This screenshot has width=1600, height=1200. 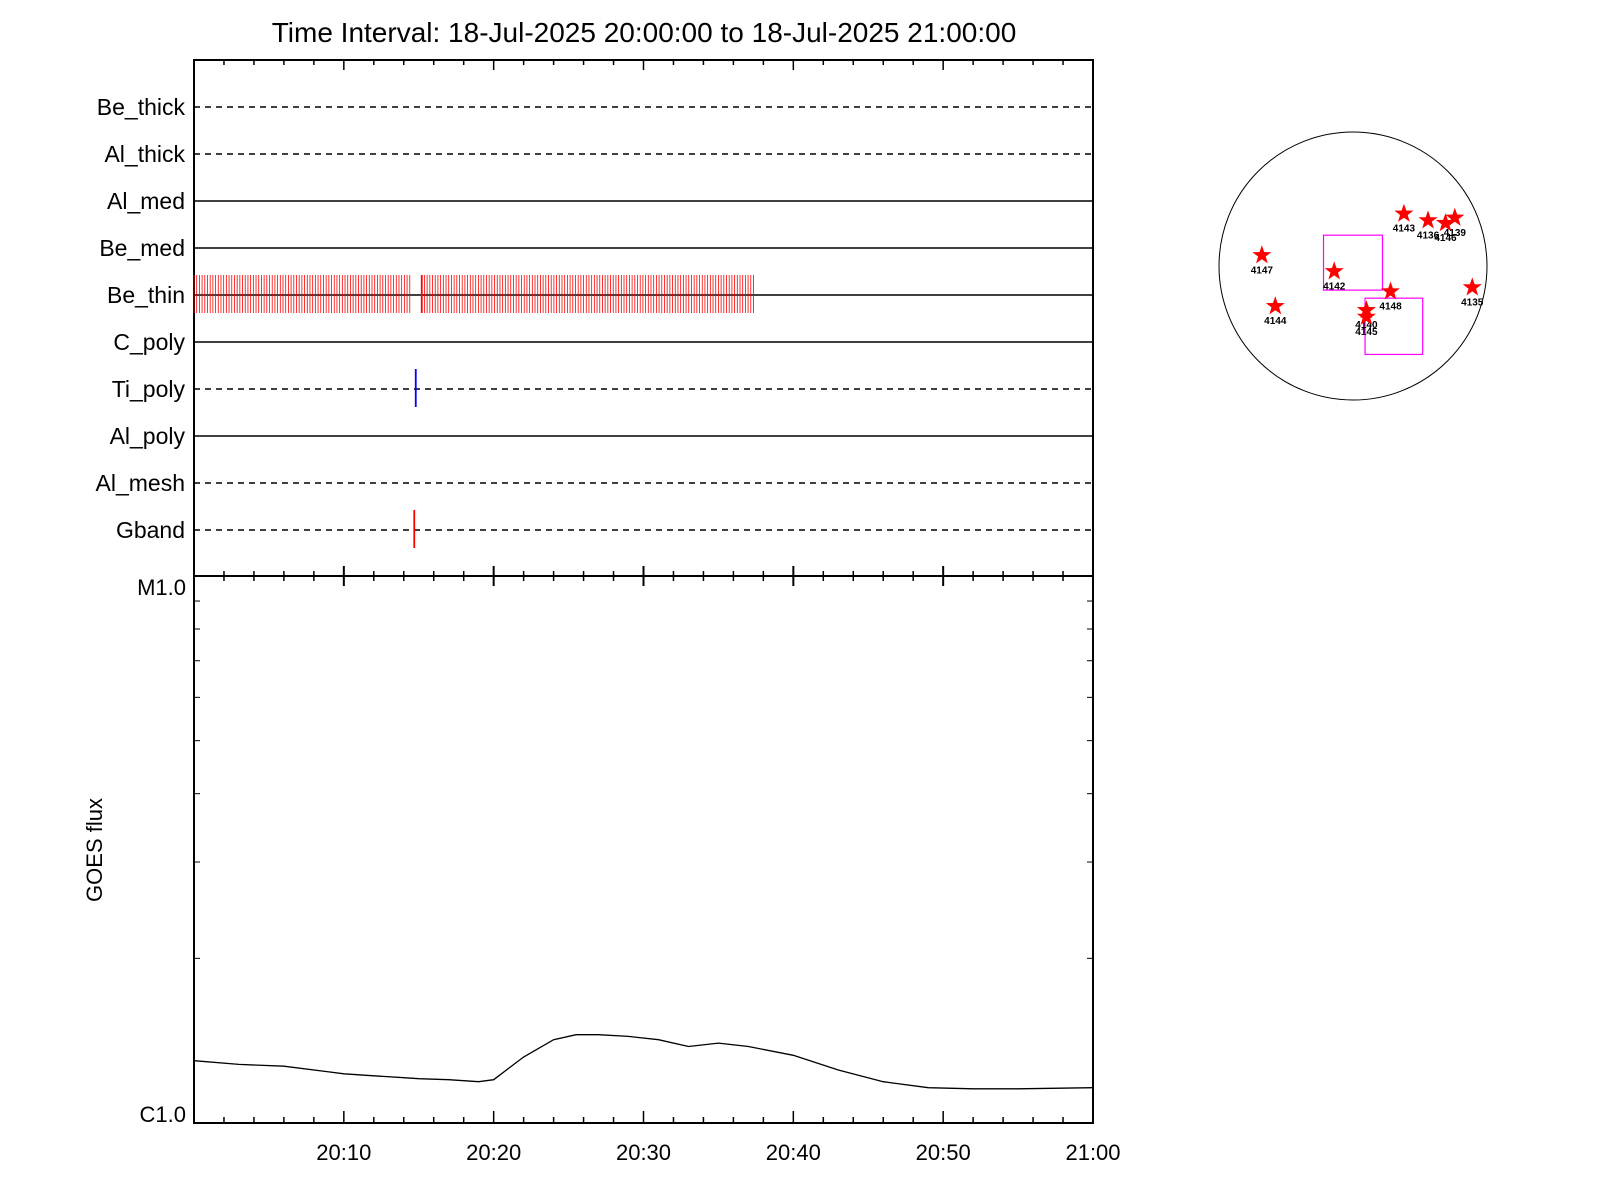 I want to click on region-label: 4148, so click(x=1390, y=306).